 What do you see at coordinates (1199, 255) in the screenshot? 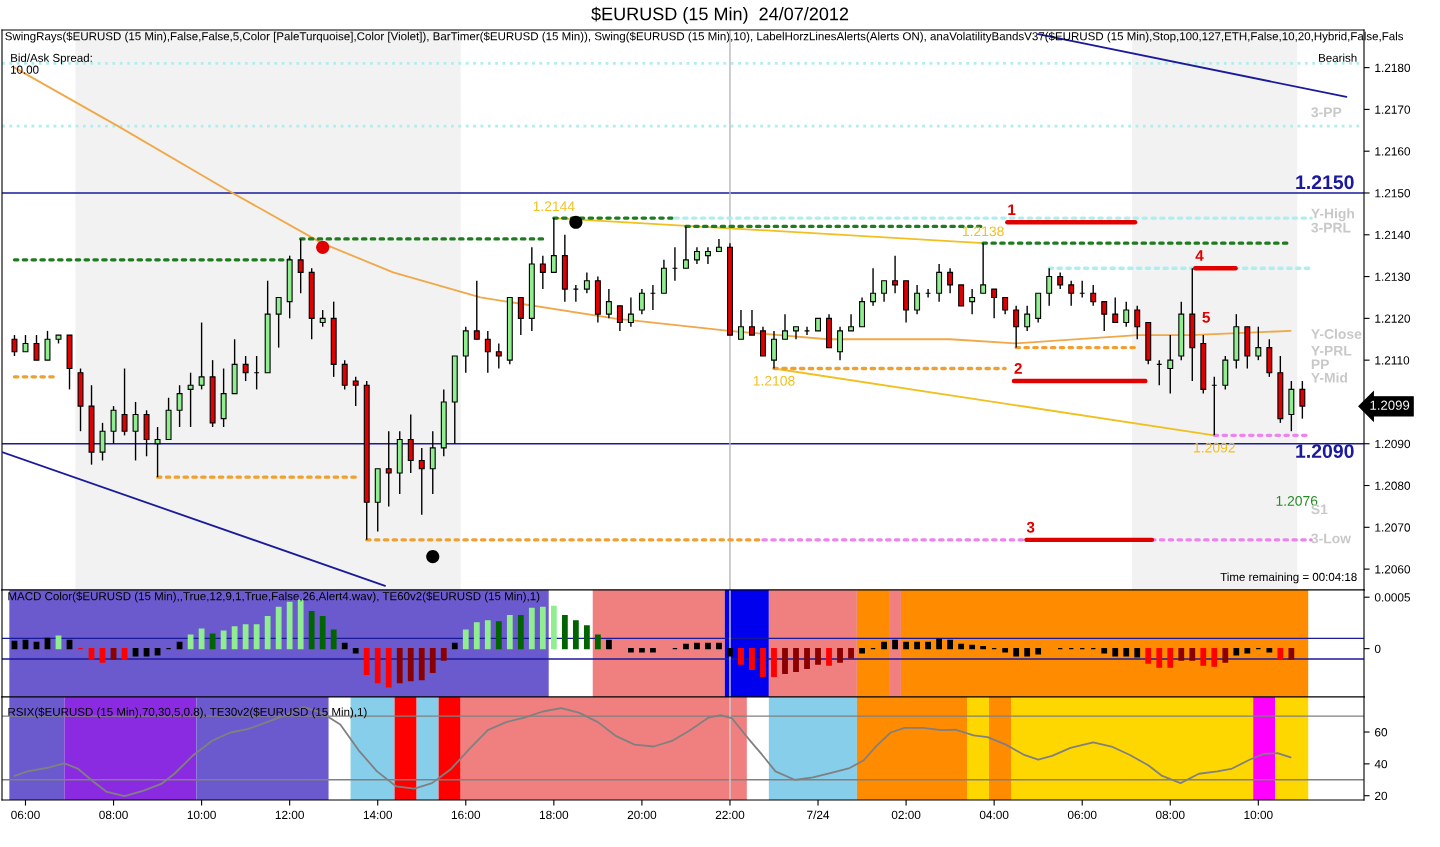
I see `series-label: 4` at bounding box center [1199, 255].